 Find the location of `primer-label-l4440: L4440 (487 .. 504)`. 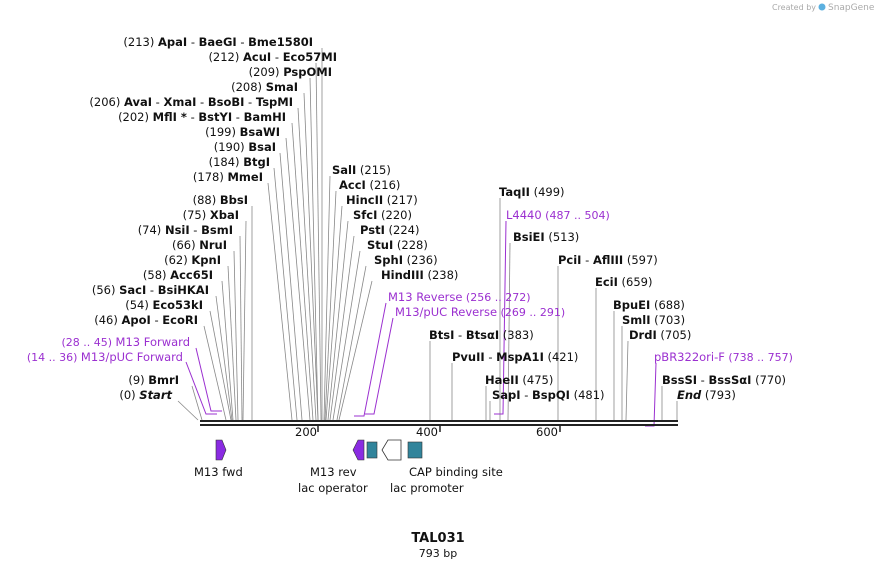

primer-label-l4440: L4440 (487 .. 504) is located at coordinates (558, 215).